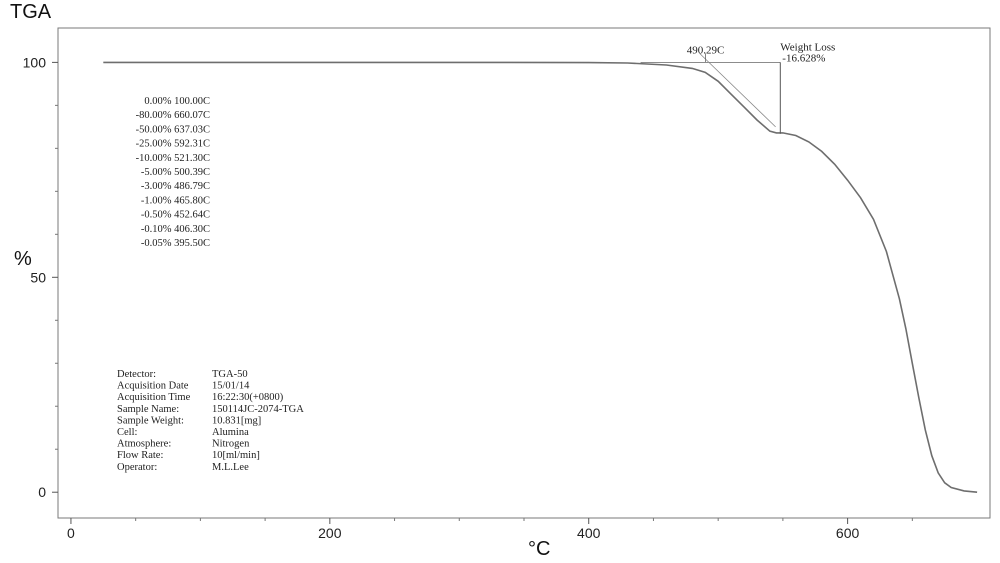  I want to click on chart-title: TGA, so click(31, 12).